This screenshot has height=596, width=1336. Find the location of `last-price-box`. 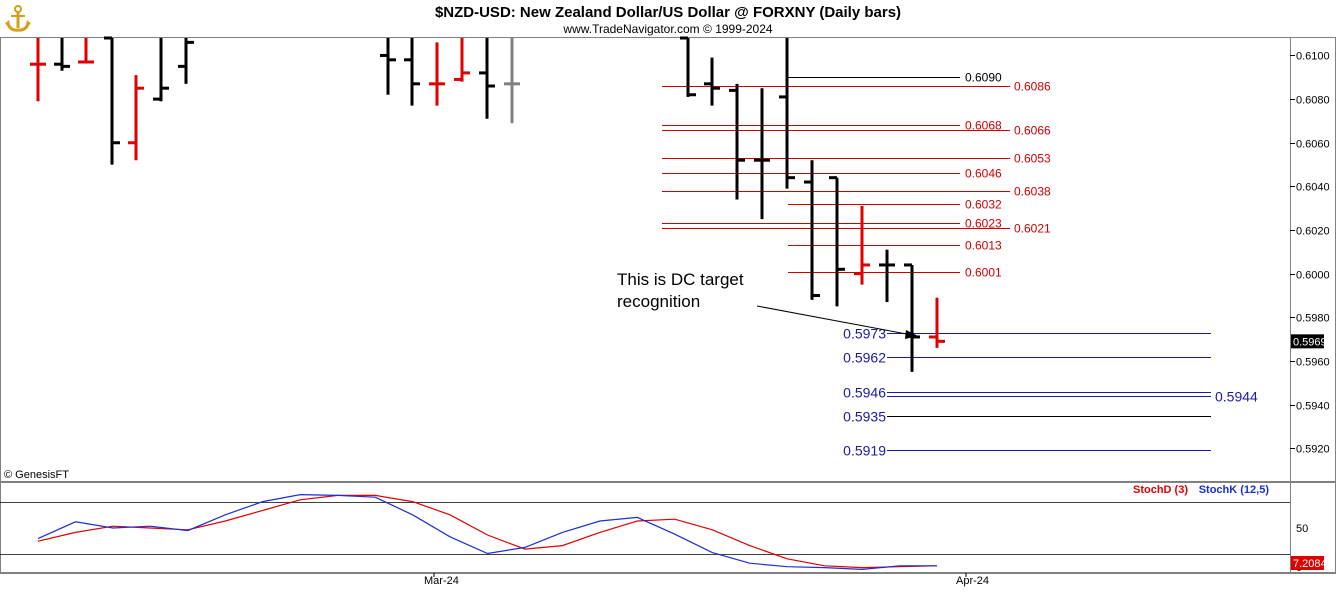

last-price-box is located at coordinates (1307, 341).